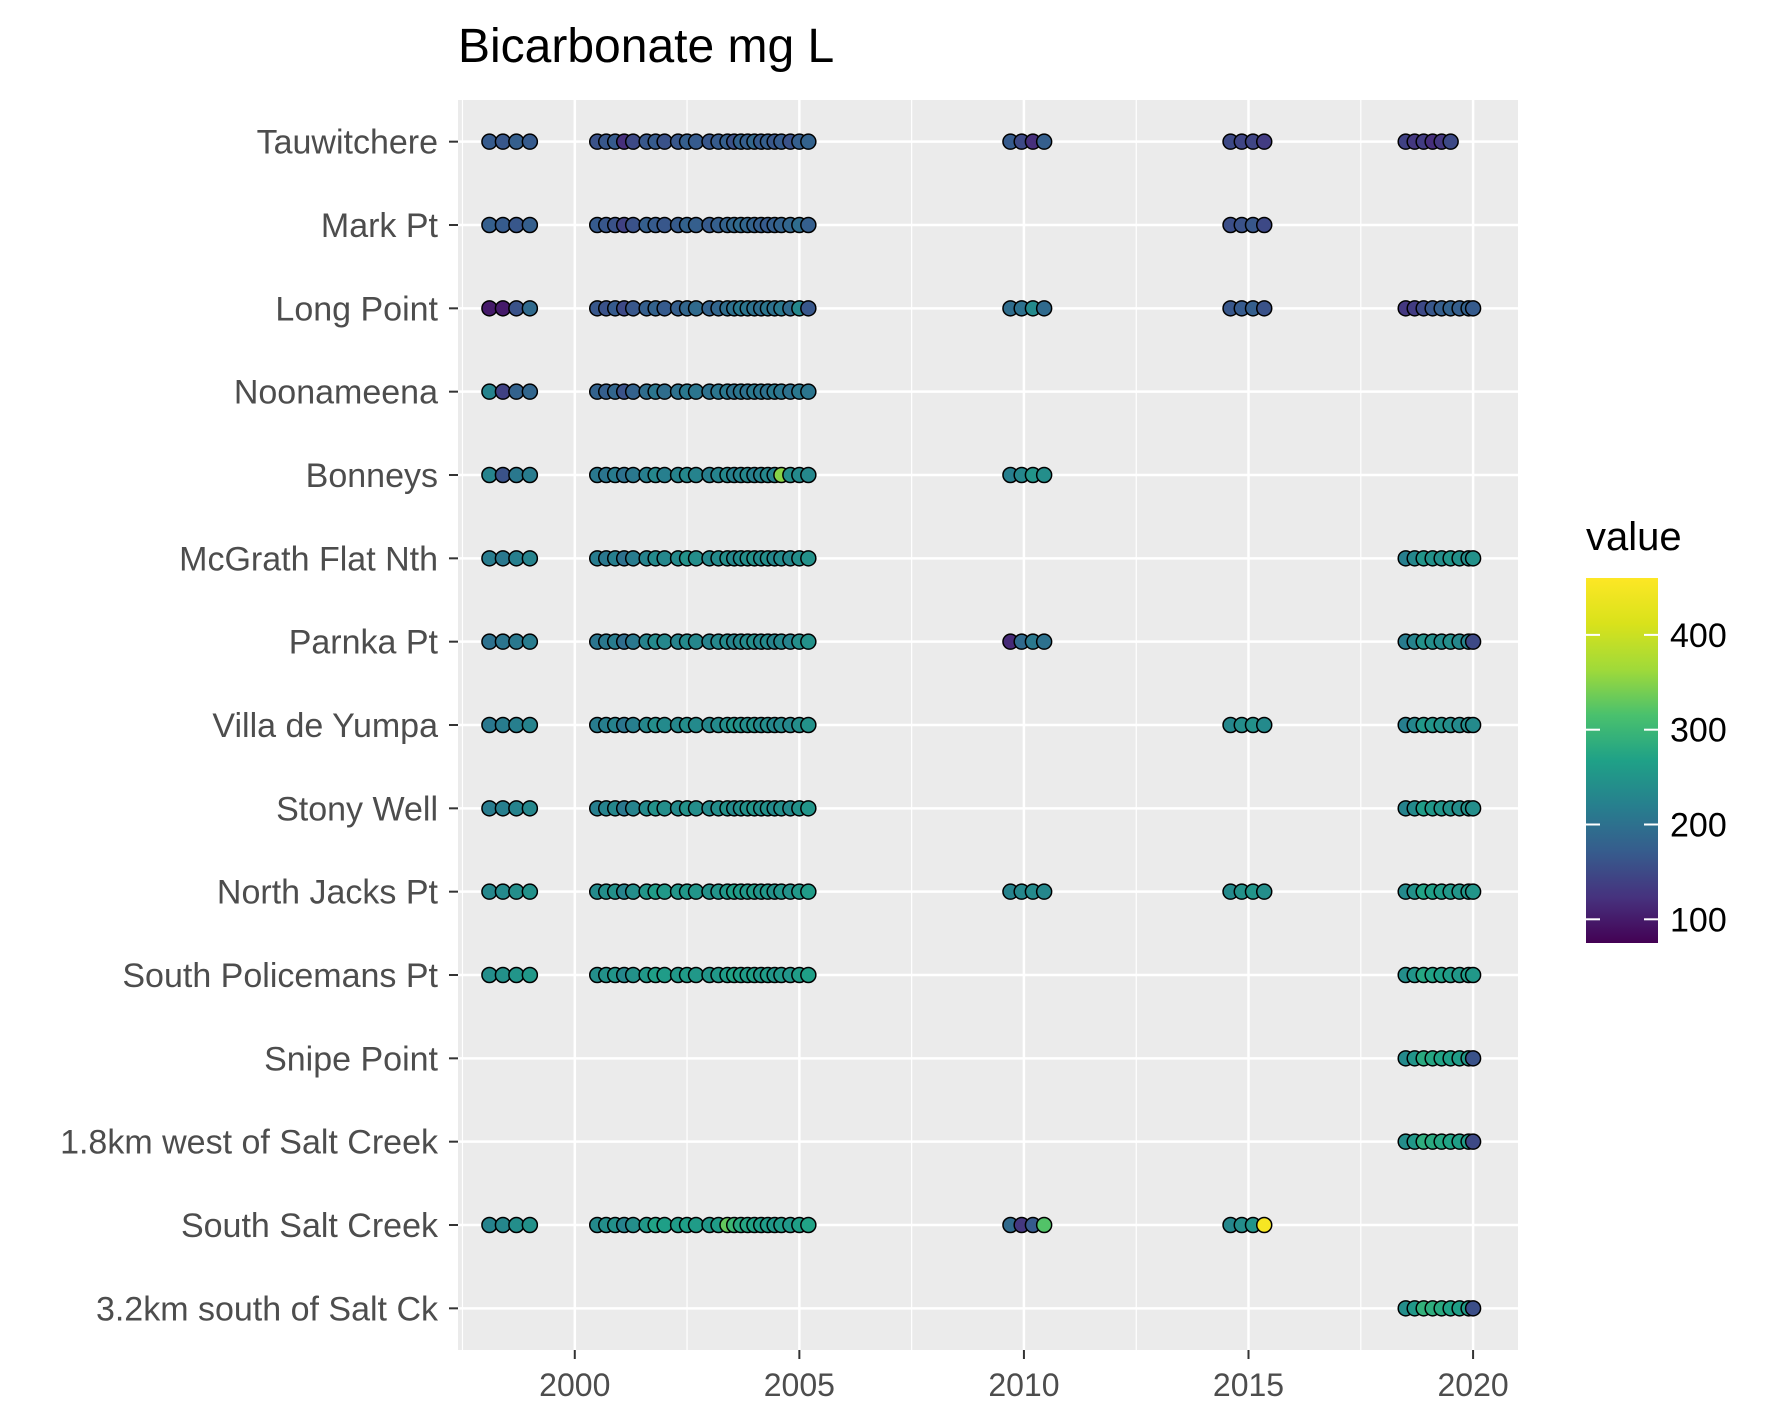 The image size is (1771, 1422). What do you see at coordinates (574, 1385) in the screenshot?
I see `x-tick-label: 2000` at bounding box center [574, 1385].